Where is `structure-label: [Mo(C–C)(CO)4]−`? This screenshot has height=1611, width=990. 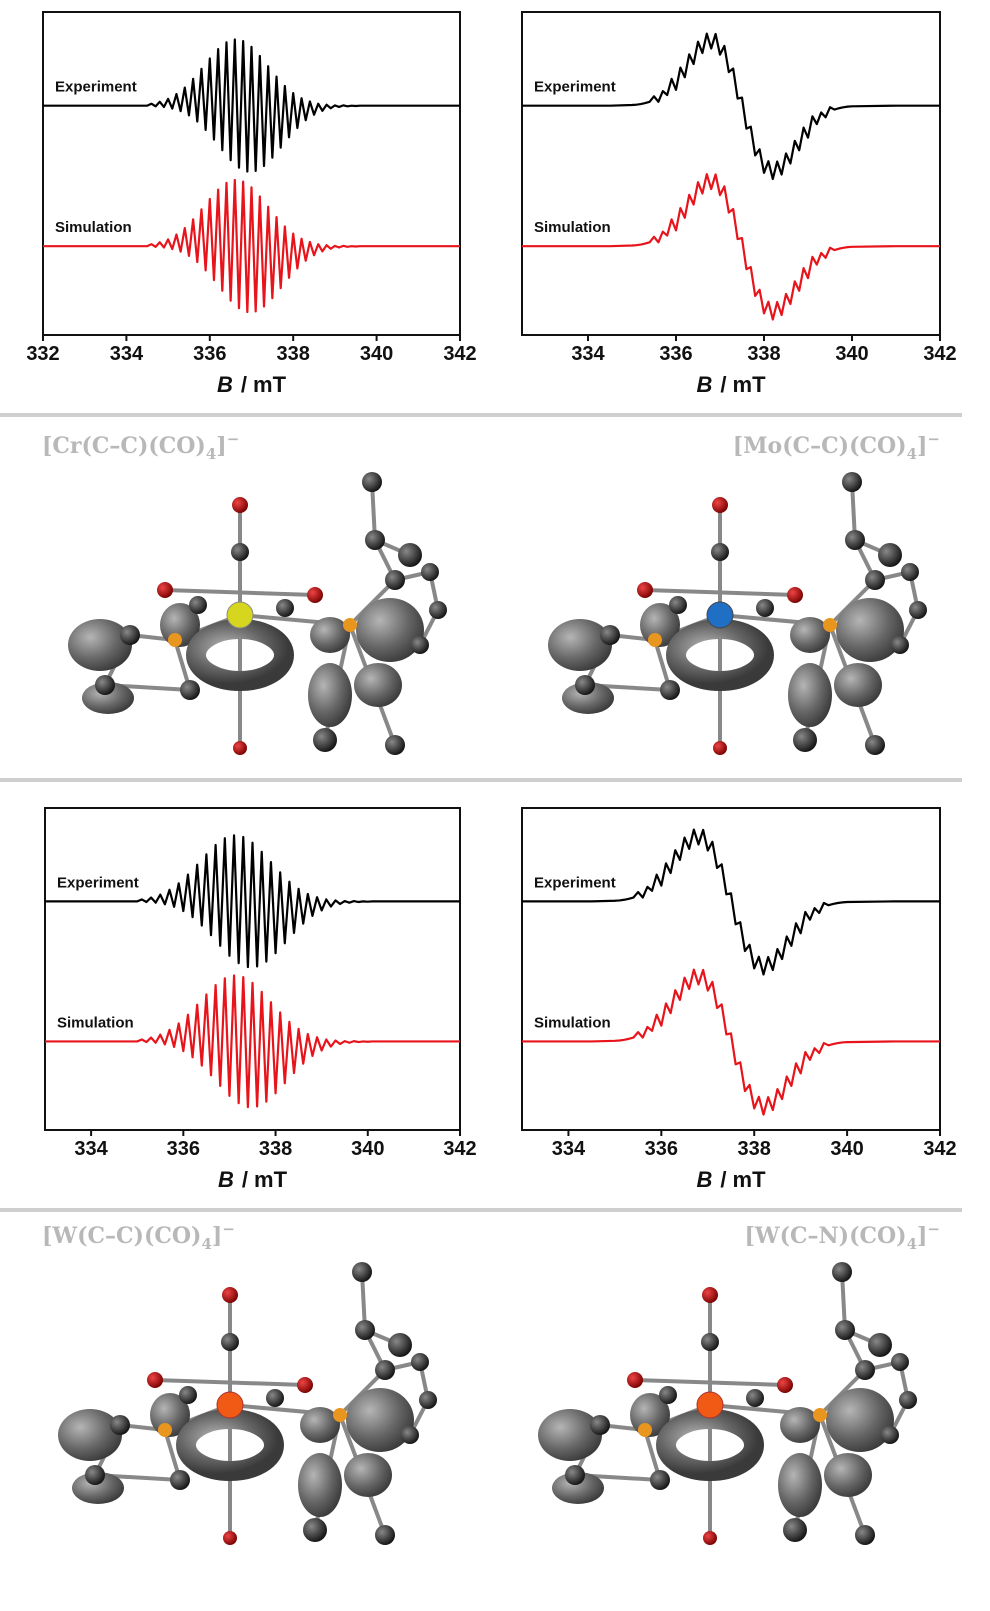 structure-label: [Mo(C–C)(CO)4]− is located at coordinates (836, 446).